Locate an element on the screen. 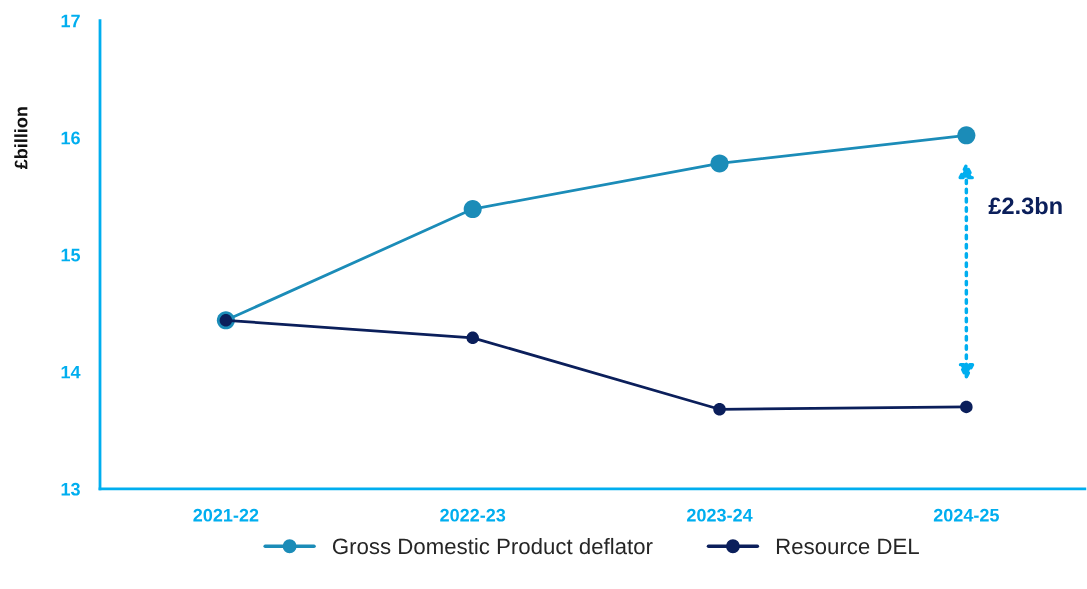 Image resolution: width=1087 pixels, height=589 pixels. y-tick-label: 15 is located at coordinates (71, 255).